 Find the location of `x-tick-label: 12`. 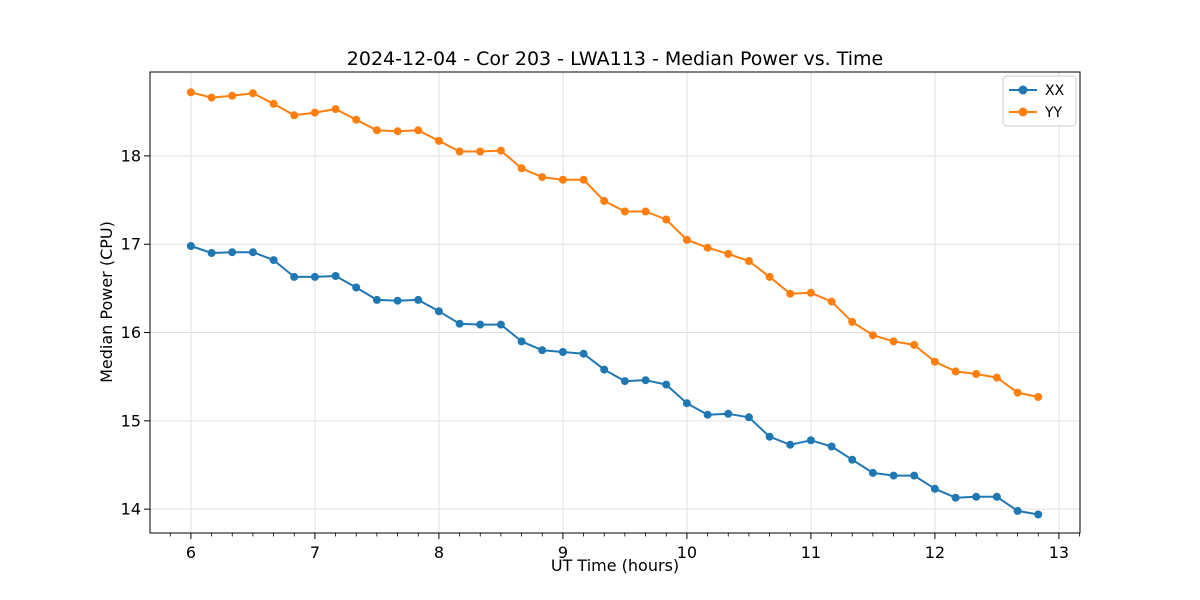

x-tick-label: 12 is located at coordinates (935, 552).